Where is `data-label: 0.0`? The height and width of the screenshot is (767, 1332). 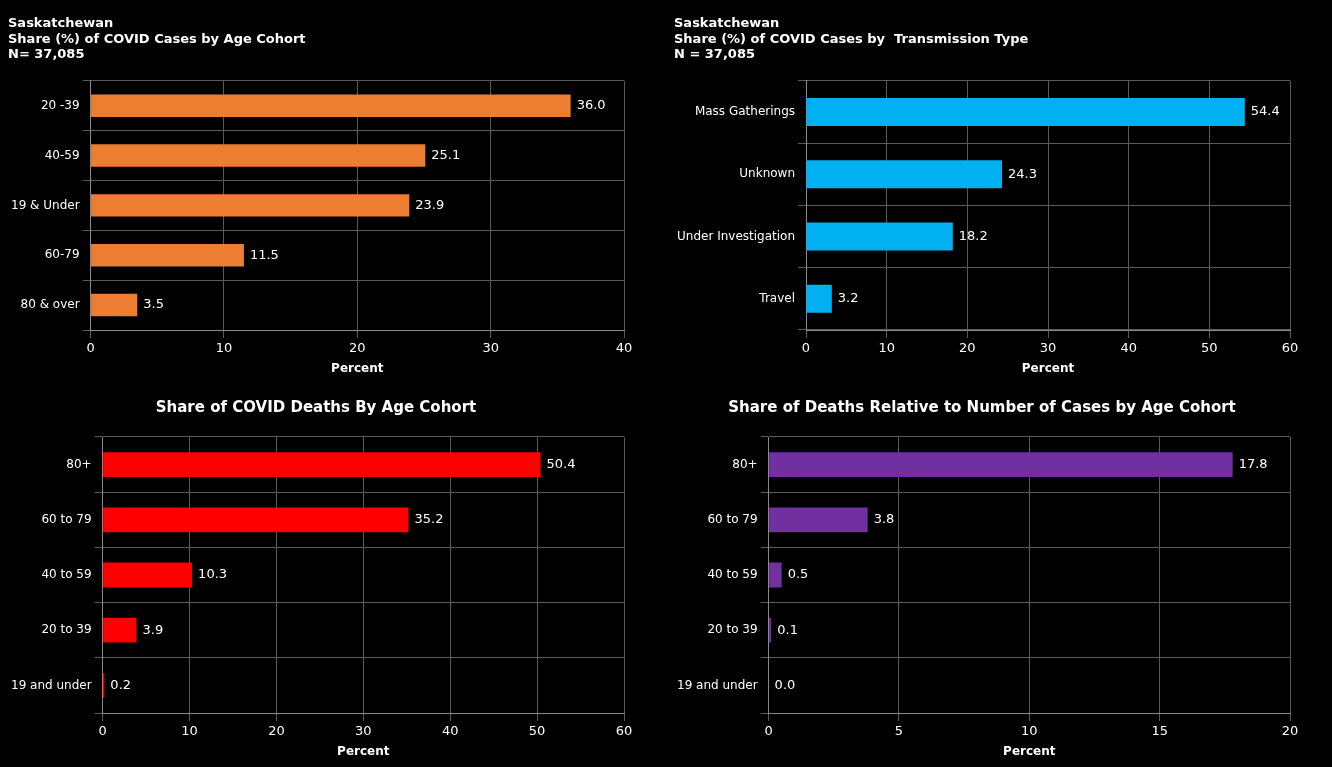
data-label: 0.0 is located at coordinates (785, 684).